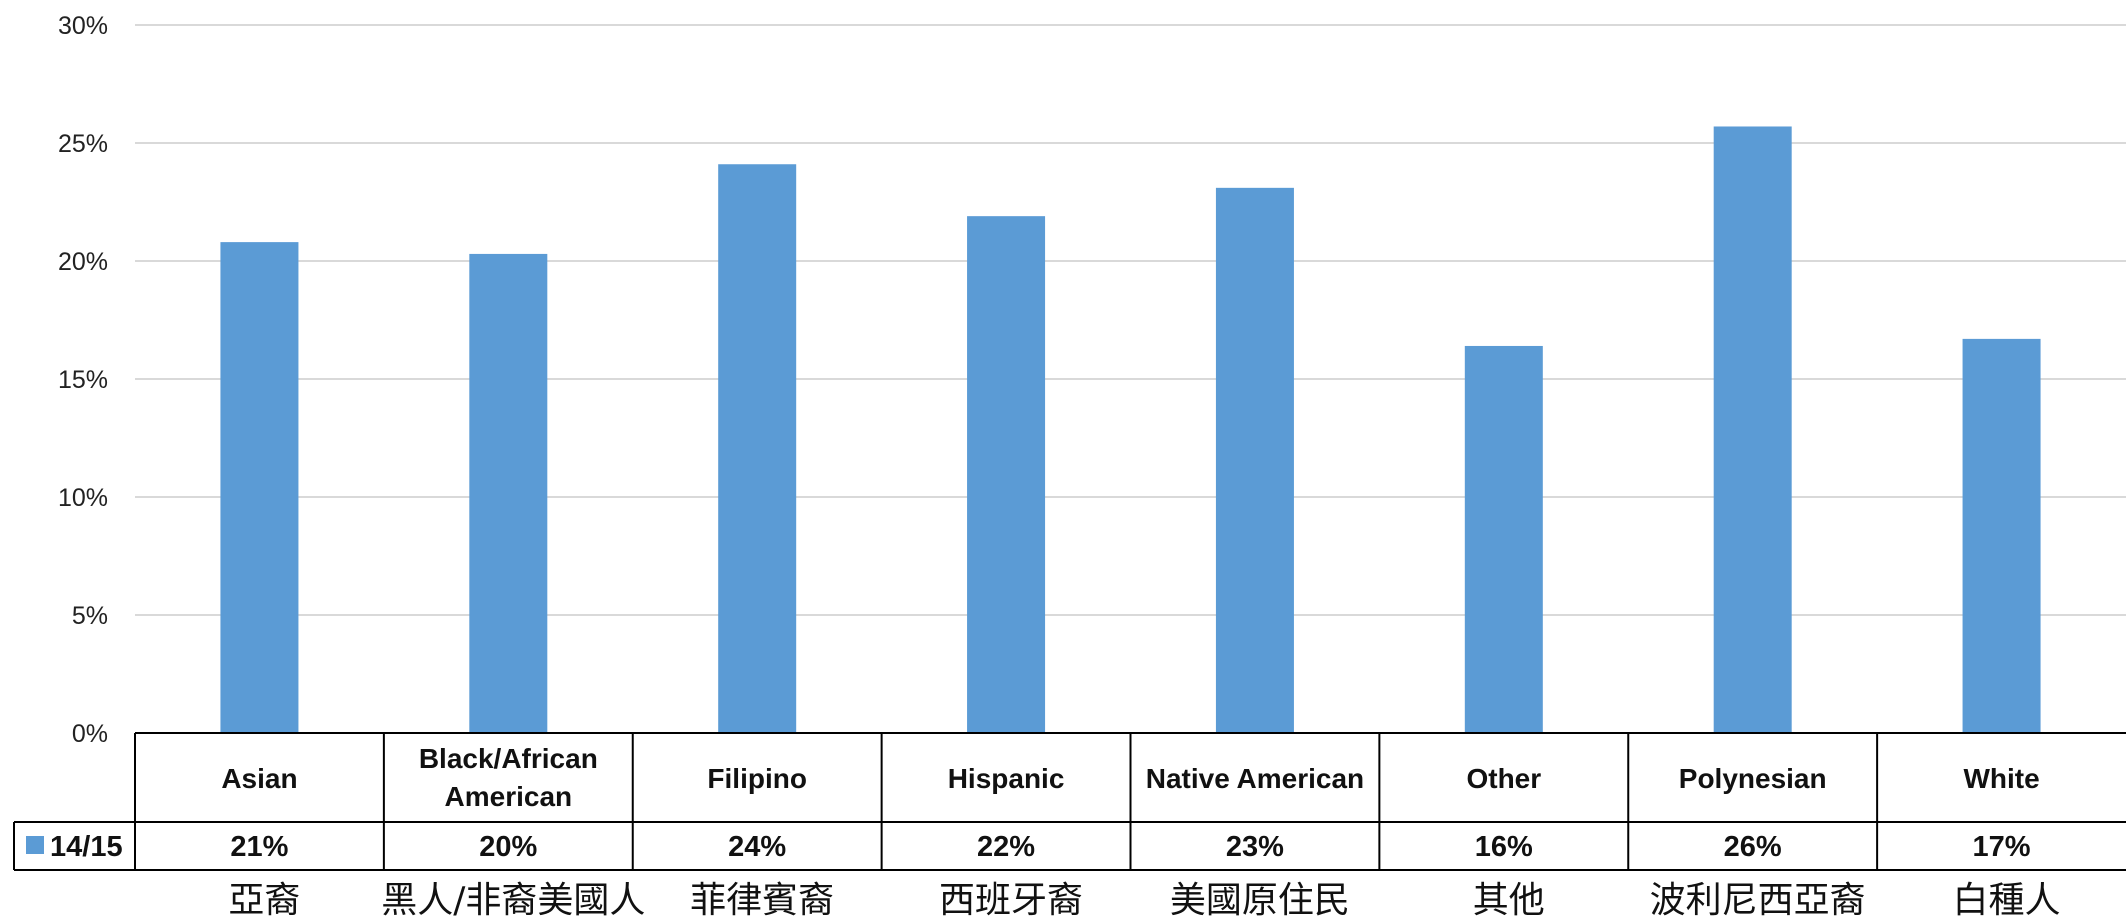  What do you see at coordinates (86, 847) in the screenshot?
I see `legend-label: 14/15` at bounding box center [86, 847].